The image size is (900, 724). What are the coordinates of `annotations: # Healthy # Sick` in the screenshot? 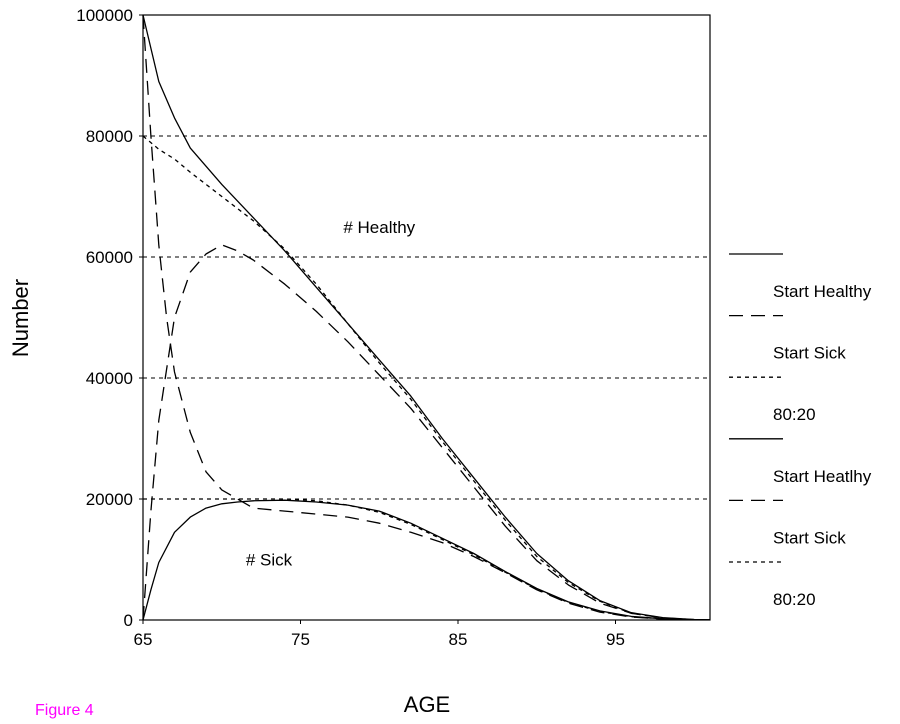 It's located at (331, 394).